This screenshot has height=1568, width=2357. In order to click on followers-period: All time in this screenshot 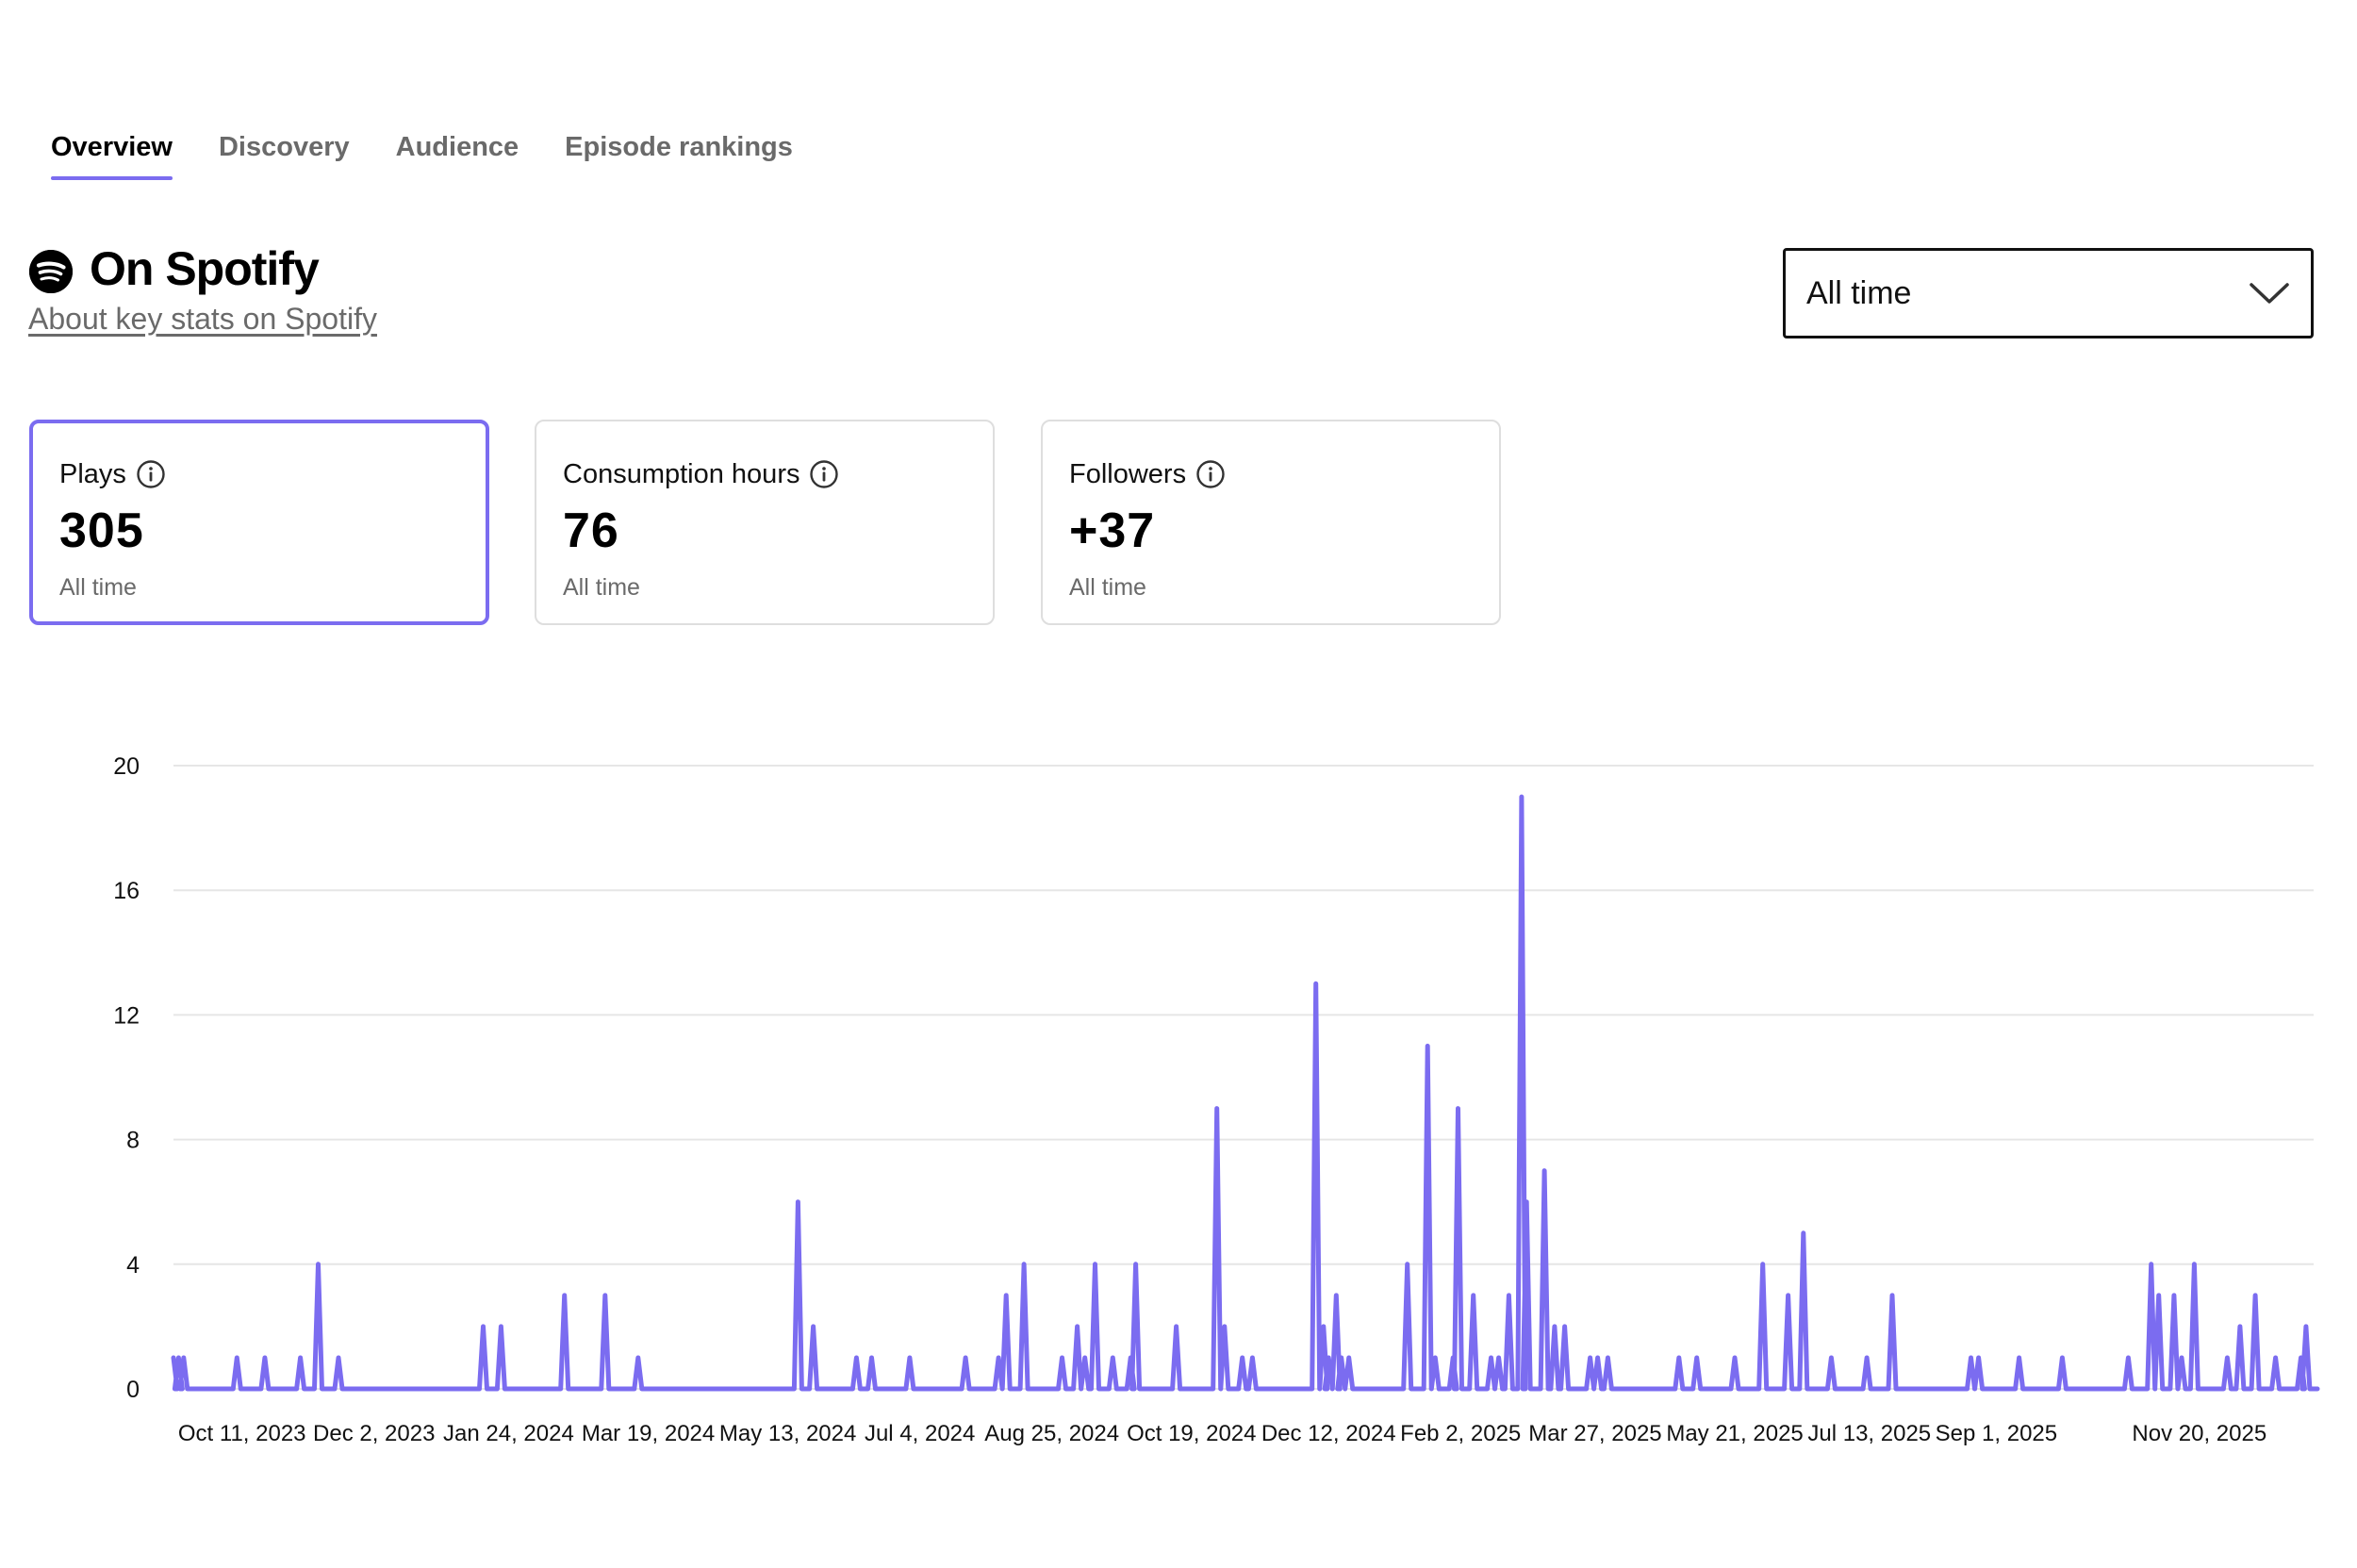, I will do `click(1107, 587)`.